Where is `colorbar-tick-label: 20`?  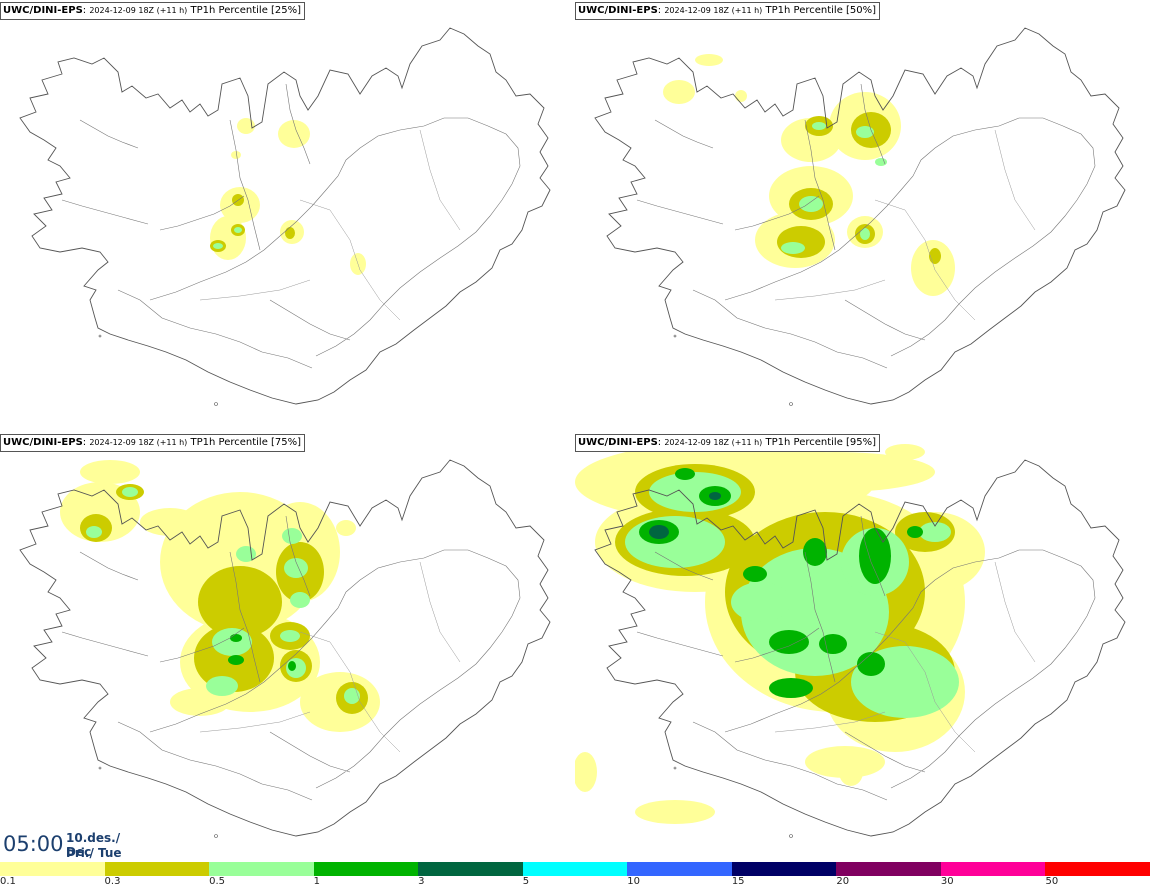 colorbar-tick-label: 20 is located at coordinates (843, 881).